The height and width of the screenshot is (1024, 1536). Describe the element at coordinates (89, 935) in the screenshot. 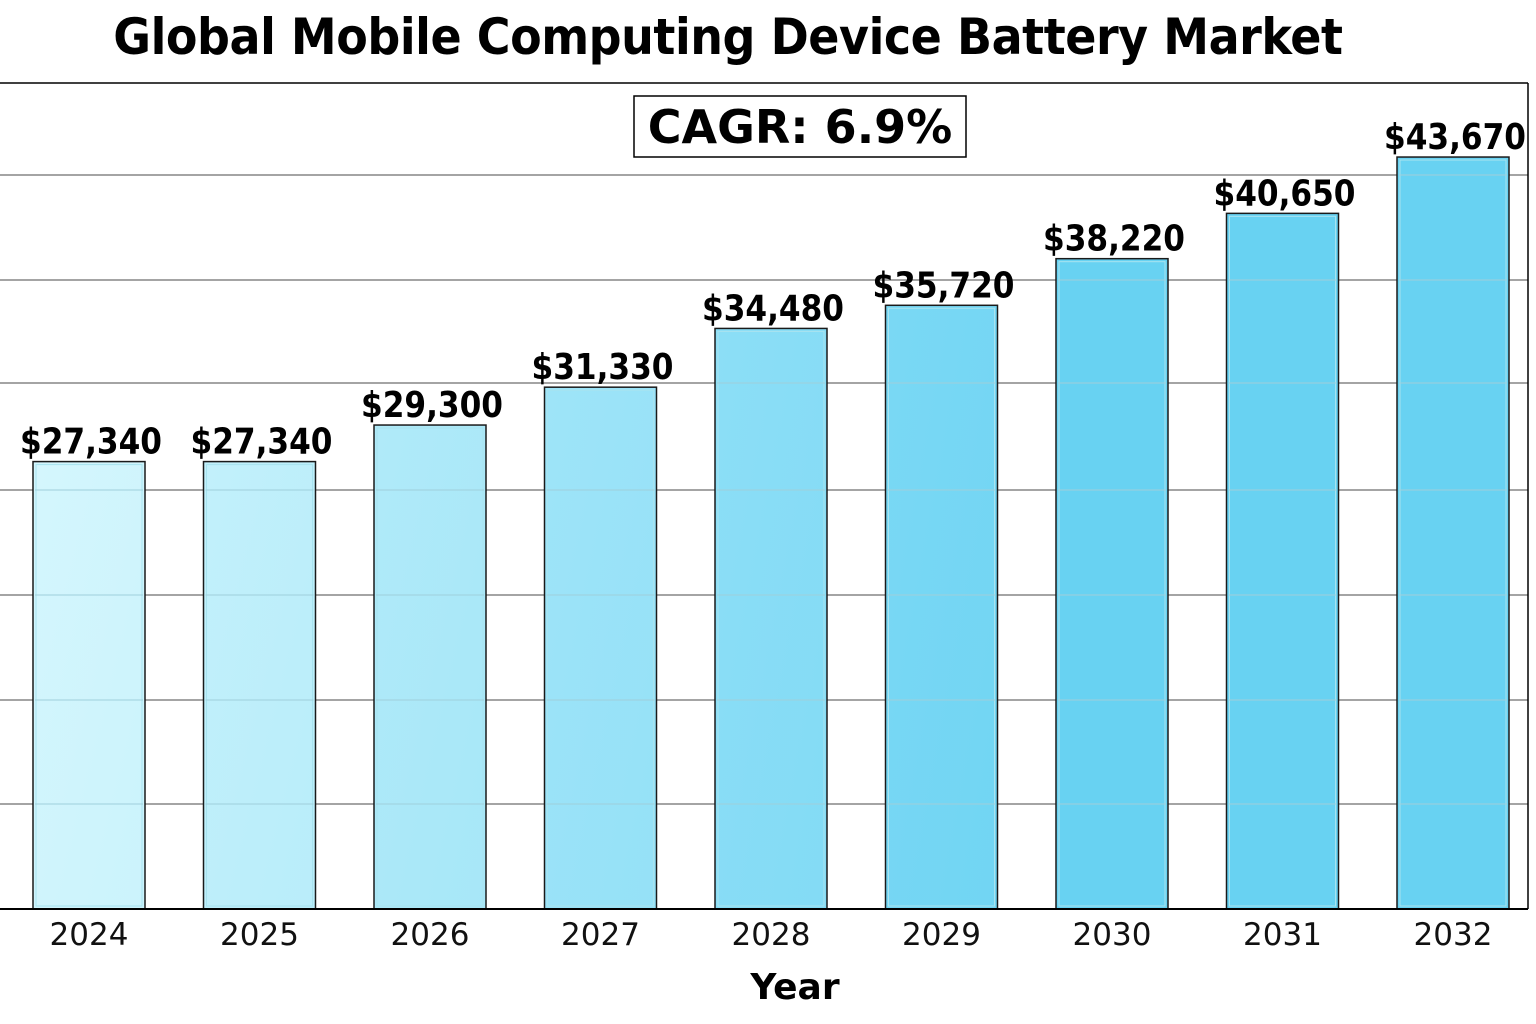

I see `x-tick-label: 2024` at that location.